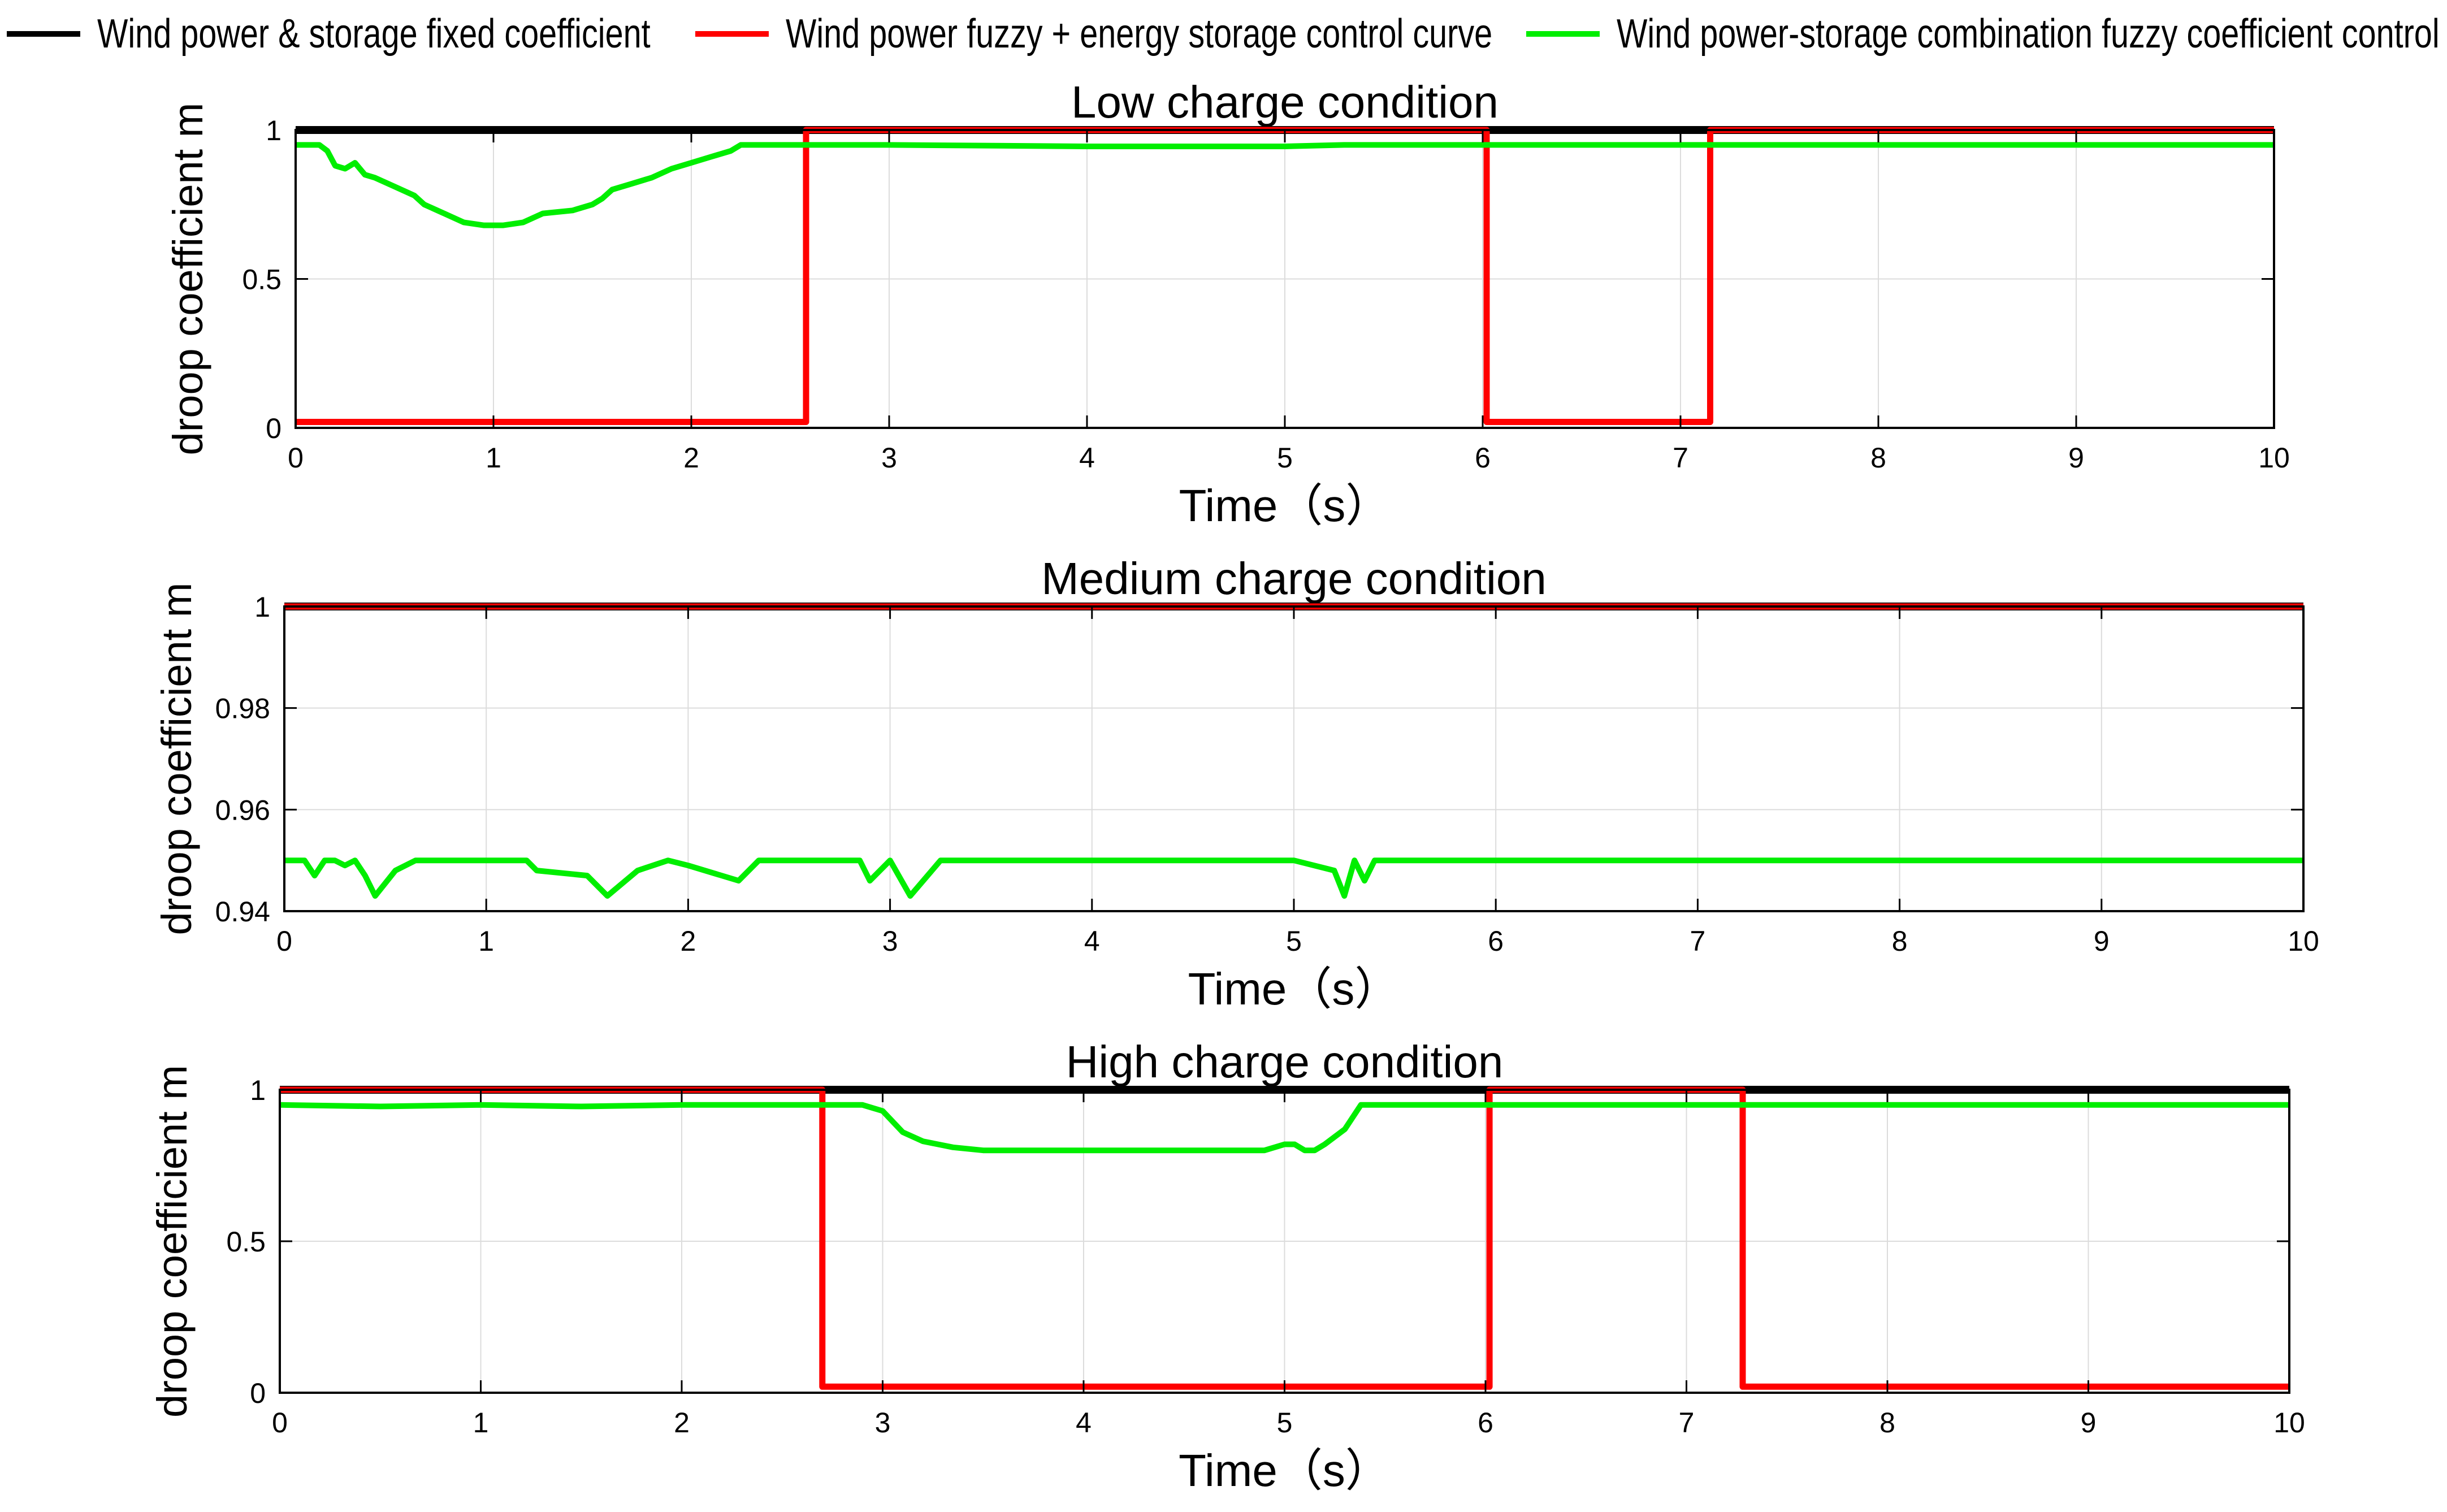  What do you see at coordinates (43, 34) in the screenshot?
I see `legend-swatch-black` at bounding box center [43, 34].